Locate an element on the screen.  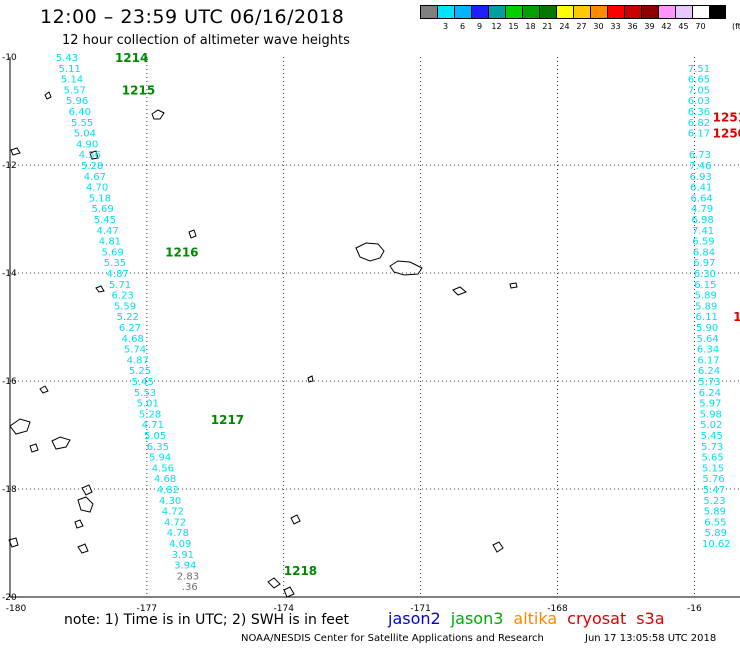
colorbar-step: 70 is located at coordinates (700, 18).